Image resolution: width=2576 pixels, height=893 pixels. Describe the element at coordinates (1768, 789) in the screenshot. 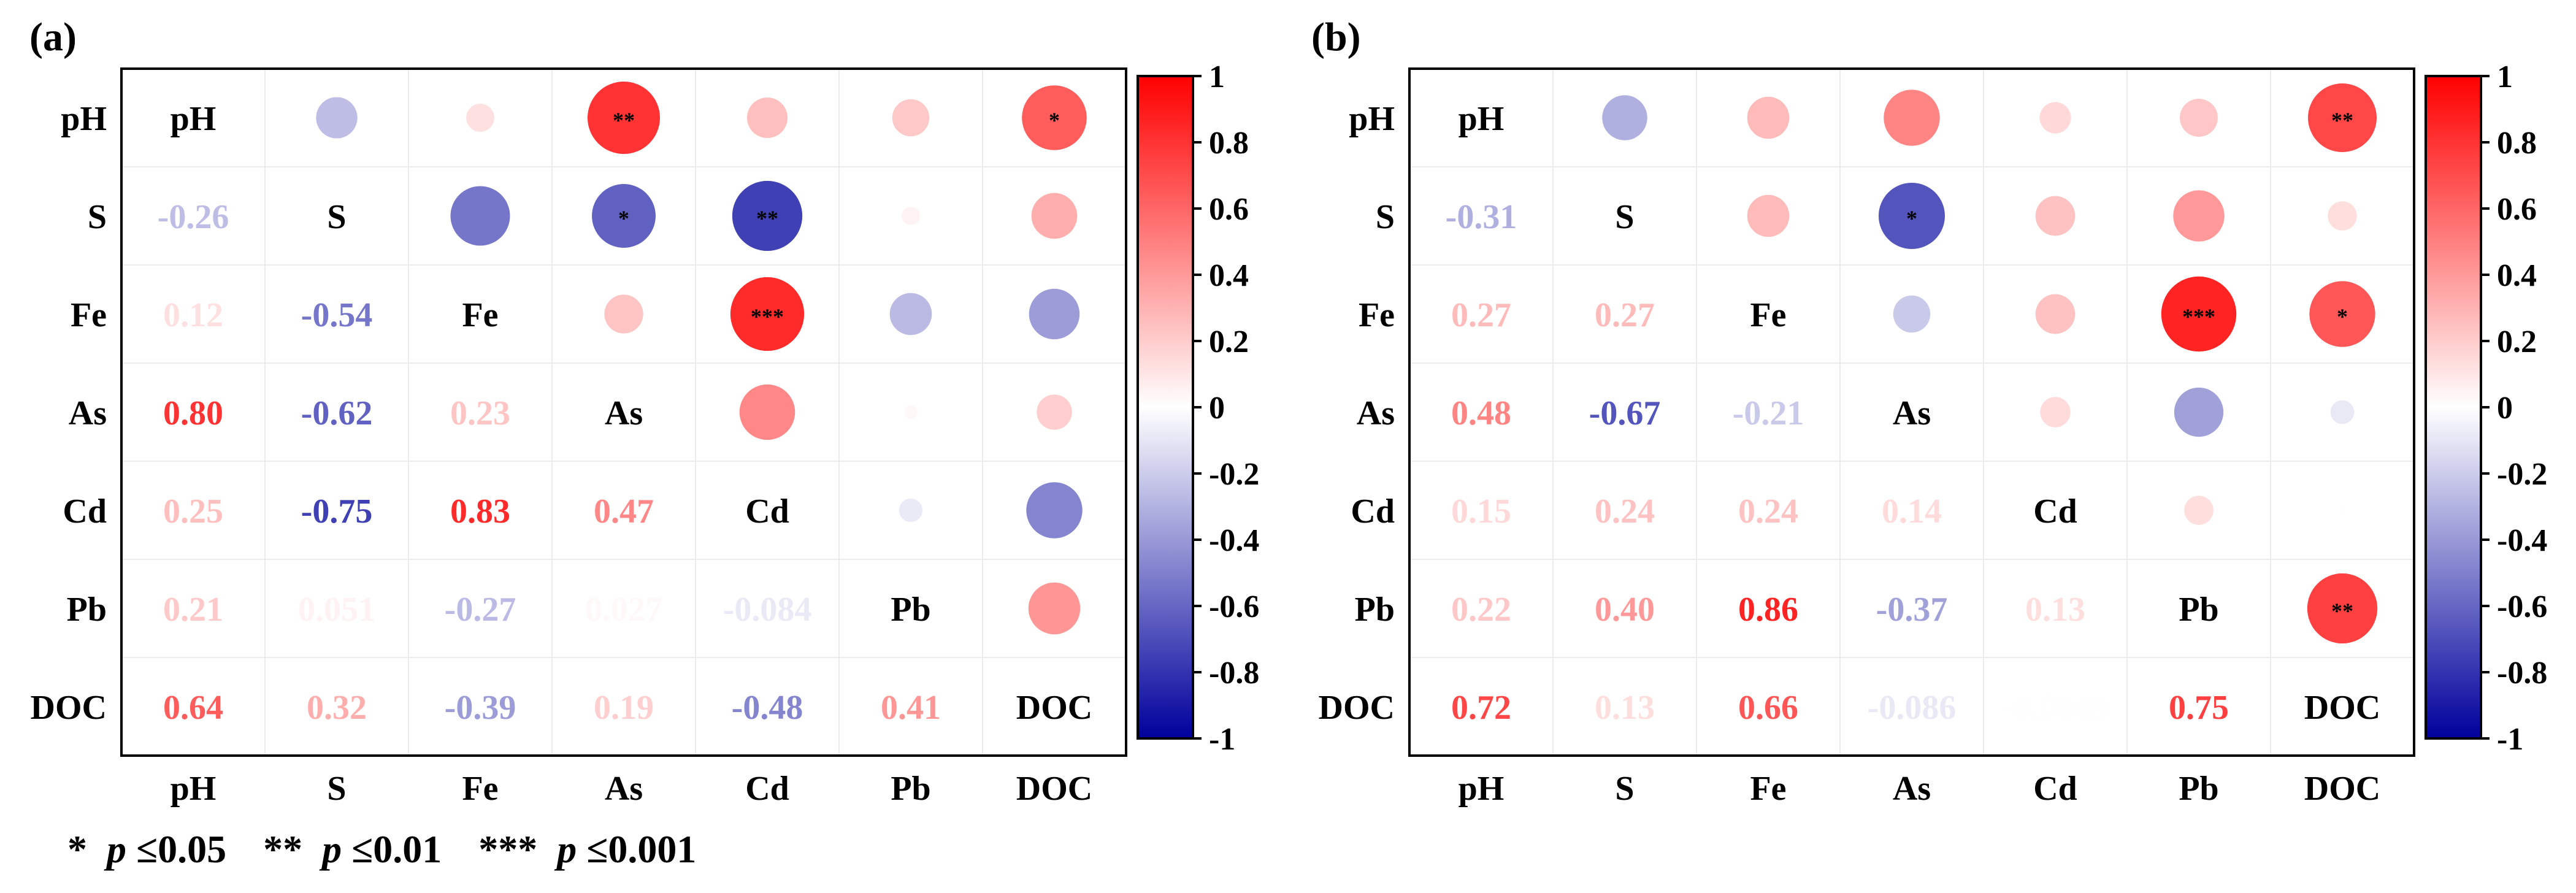

I see `column-label: Fe` at that location.